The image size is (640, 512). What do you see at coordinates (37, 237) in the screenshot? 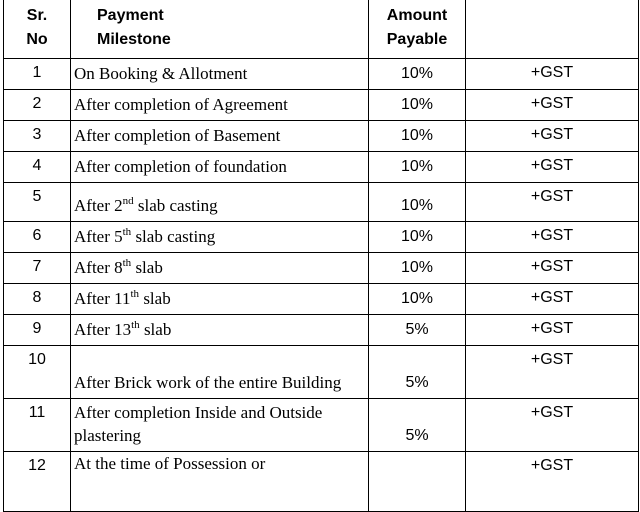
I see `sr-no: 6` at bounding box center [37, 237].